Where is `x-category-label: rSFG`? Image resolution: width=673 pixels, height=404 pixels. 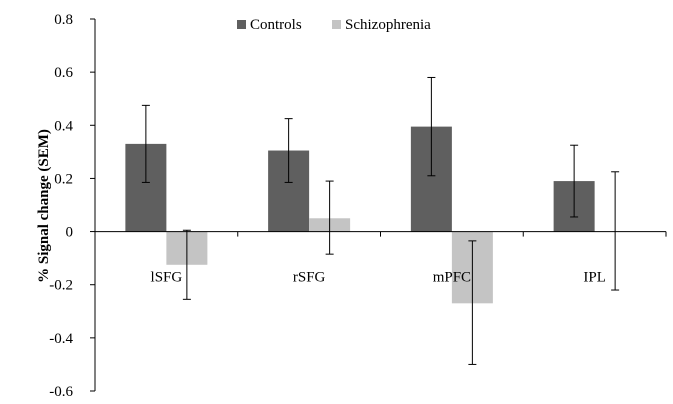
x-category-label: rSFG is located at coordinates (309, 278).